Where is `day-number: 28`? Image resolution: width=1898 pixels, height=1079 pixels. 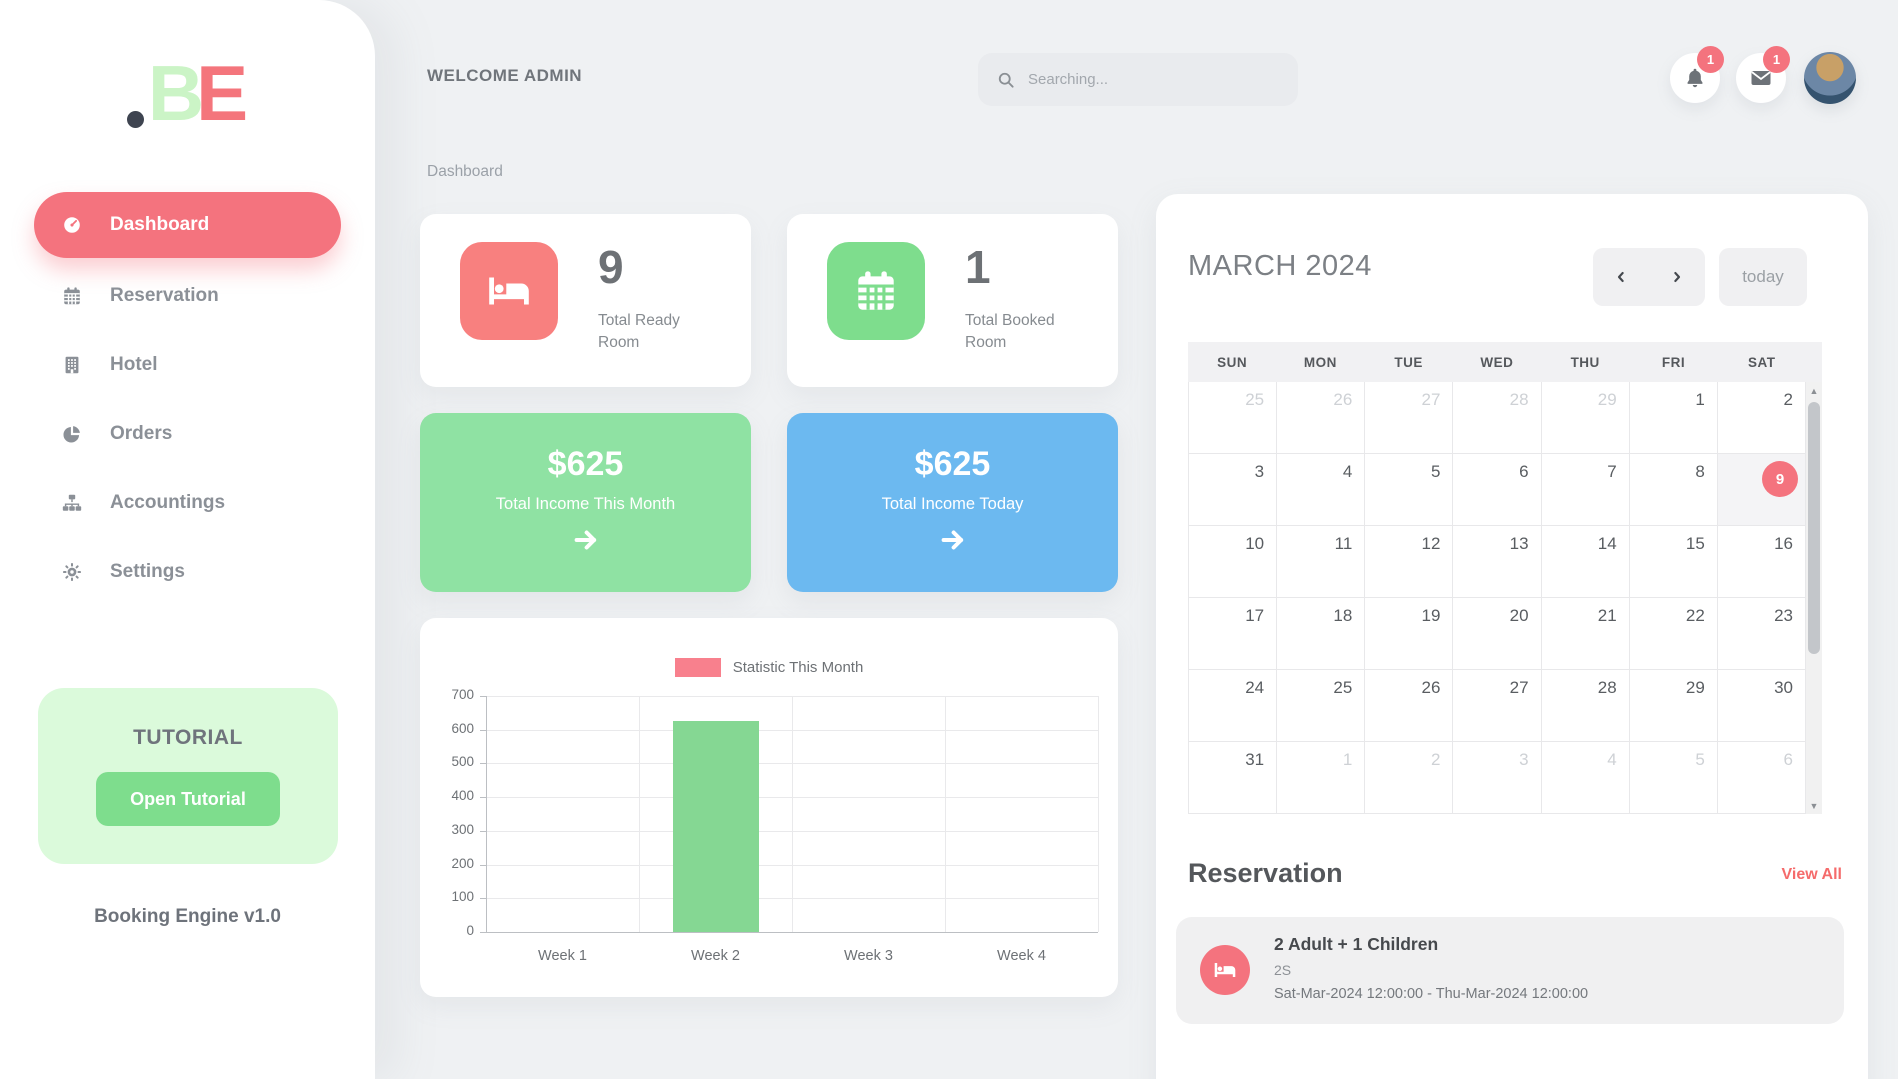
day-number: 28 is located at coordinates (1607, 687).